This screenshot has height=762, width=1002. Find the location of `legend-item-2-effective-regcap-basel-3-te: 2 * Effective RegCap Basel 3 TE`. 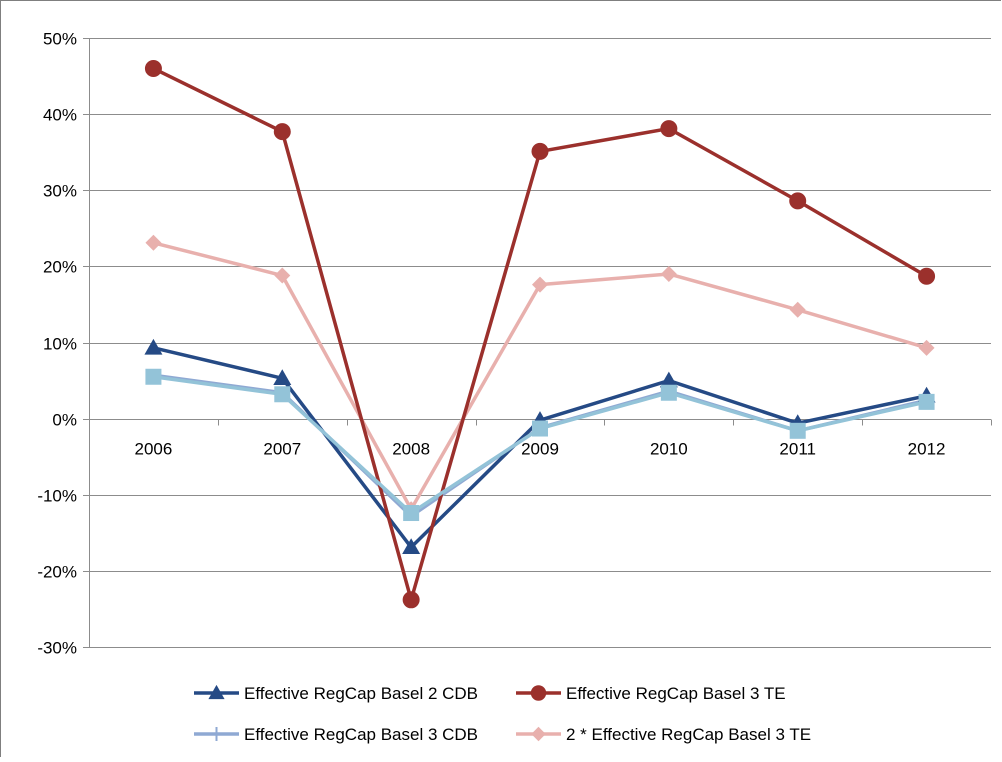

legend-item-2-effective-regcap-basel-3-te: 2 * Effective RegCap Basel 3 TE is located at coordinates (663, 734).